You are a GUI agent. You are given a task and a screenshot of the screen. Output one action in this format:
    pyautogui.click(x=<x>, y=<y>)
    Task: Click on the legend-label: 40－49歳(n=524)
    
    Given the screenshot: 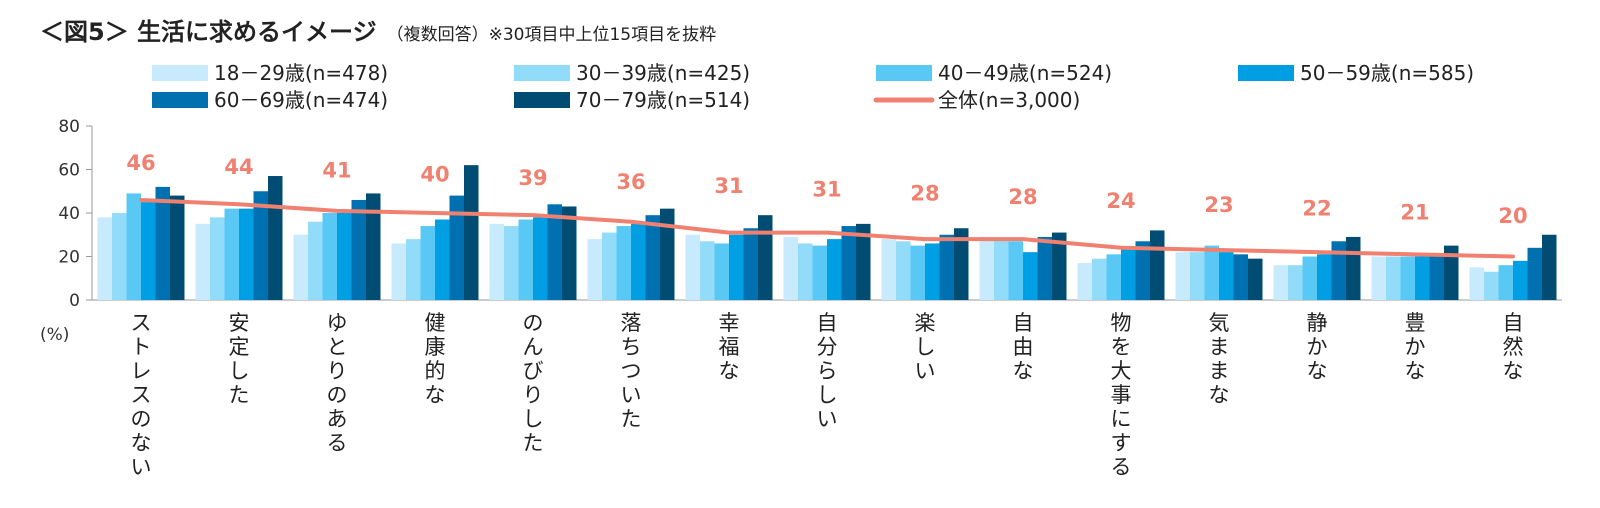 What is the action you would take?
    pyautogui.click(x=1025, y=73)
    